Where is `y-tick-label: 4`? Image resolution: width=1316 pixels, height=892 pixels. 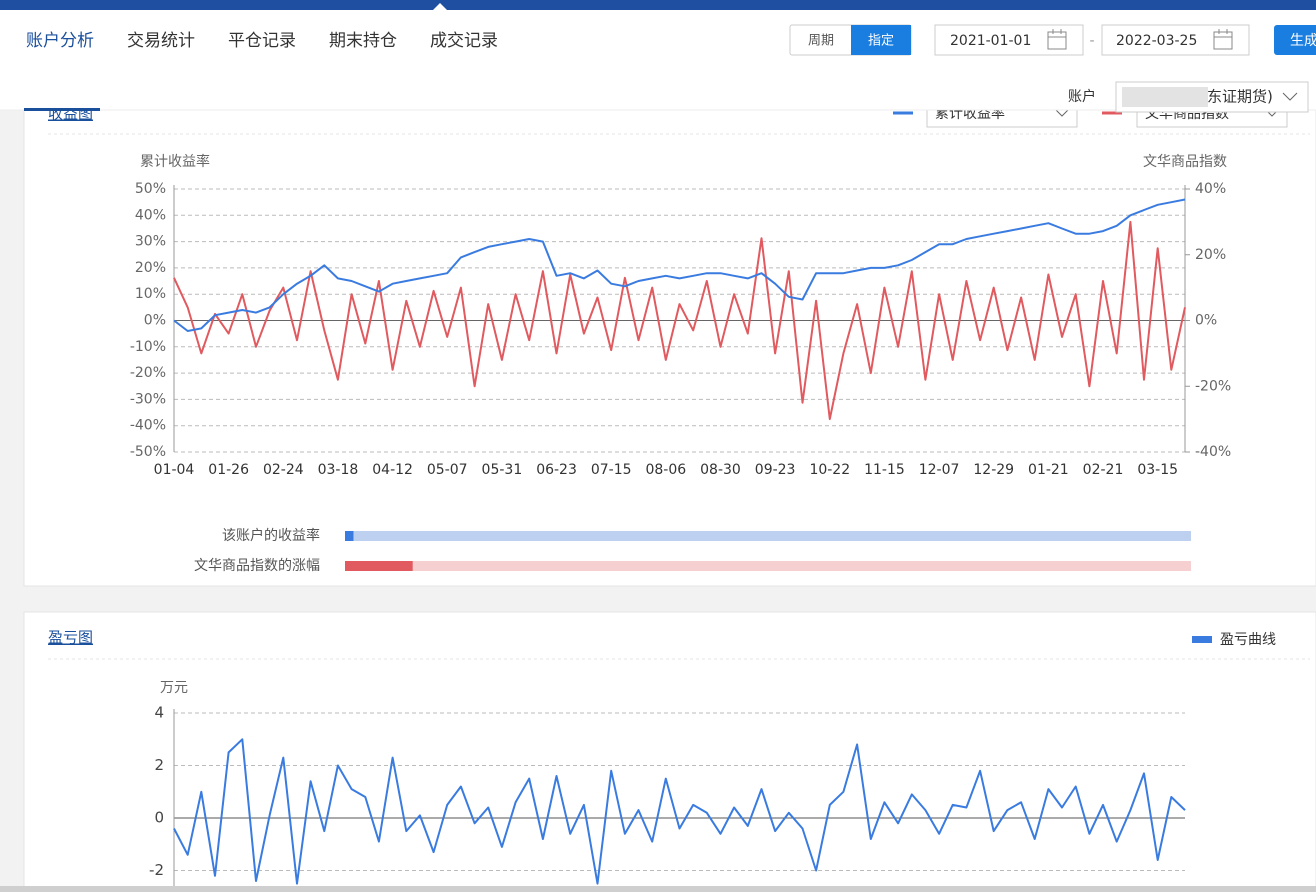 y-tick-label: 4 is located at coordinates (159, 713).